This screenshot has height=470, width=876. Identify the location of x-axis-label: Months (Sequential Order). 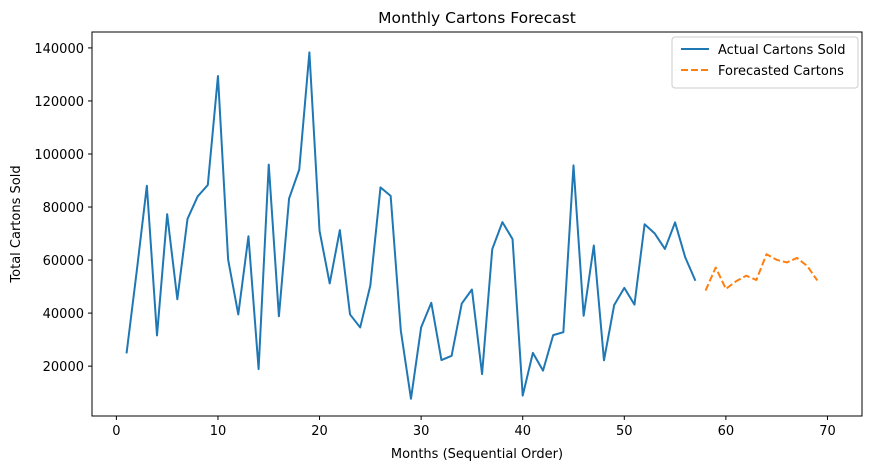
(477, 454).